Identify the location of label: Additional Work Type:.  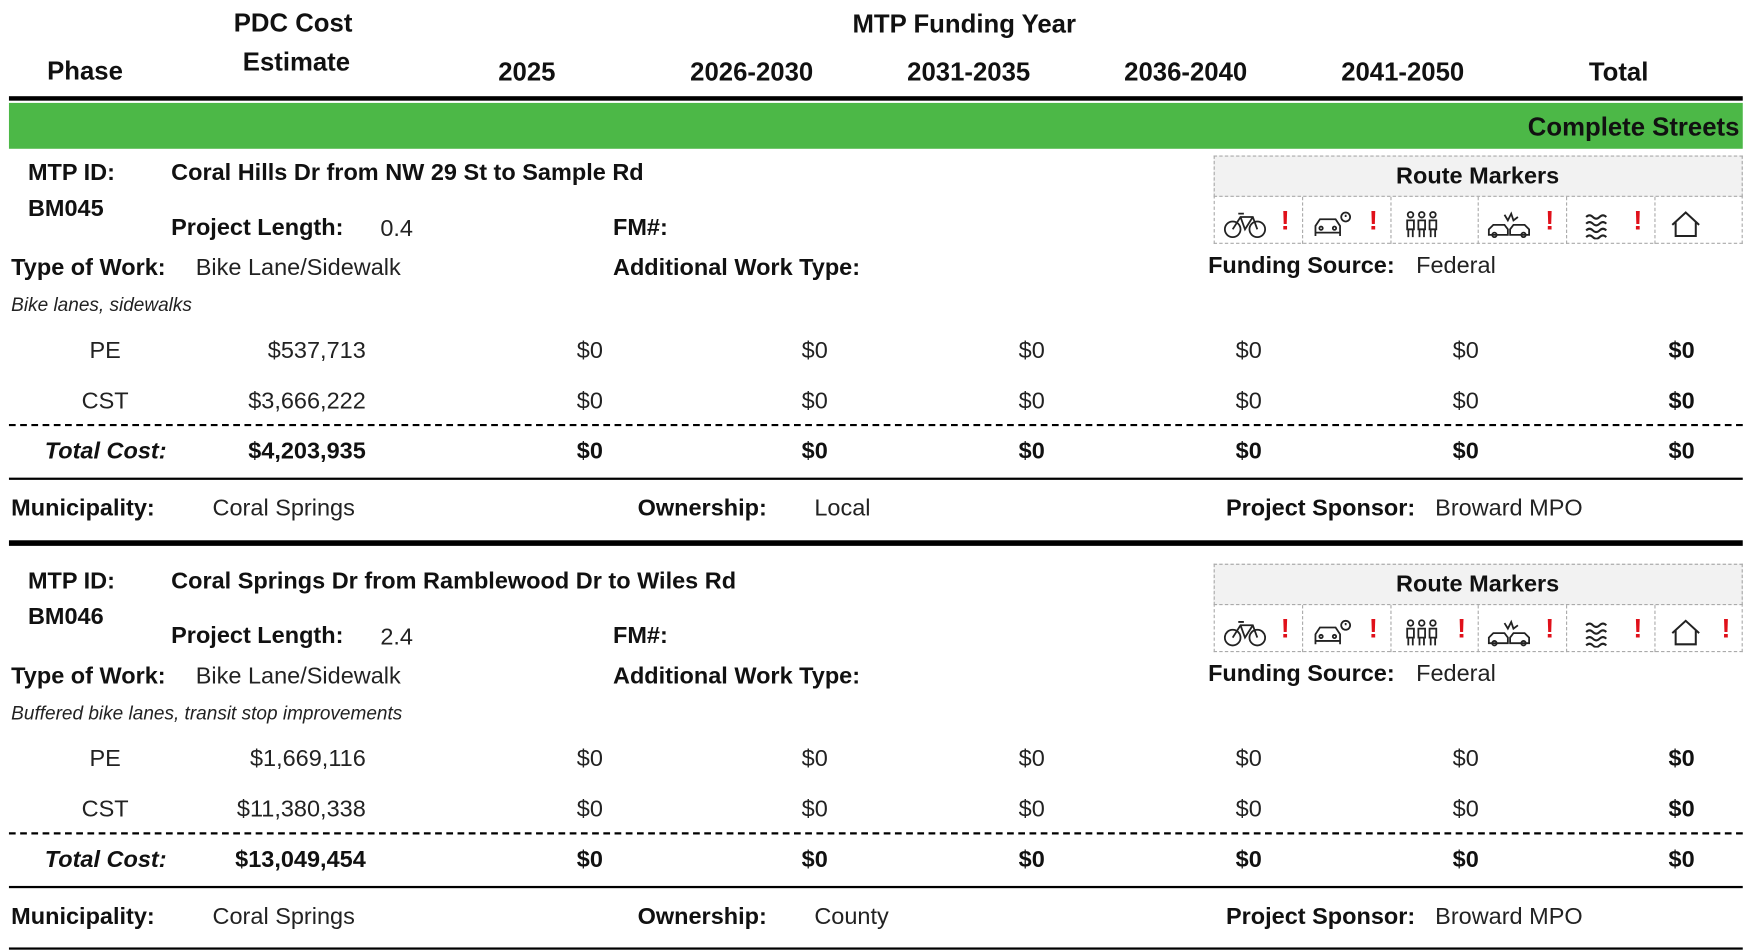
(736, 268).